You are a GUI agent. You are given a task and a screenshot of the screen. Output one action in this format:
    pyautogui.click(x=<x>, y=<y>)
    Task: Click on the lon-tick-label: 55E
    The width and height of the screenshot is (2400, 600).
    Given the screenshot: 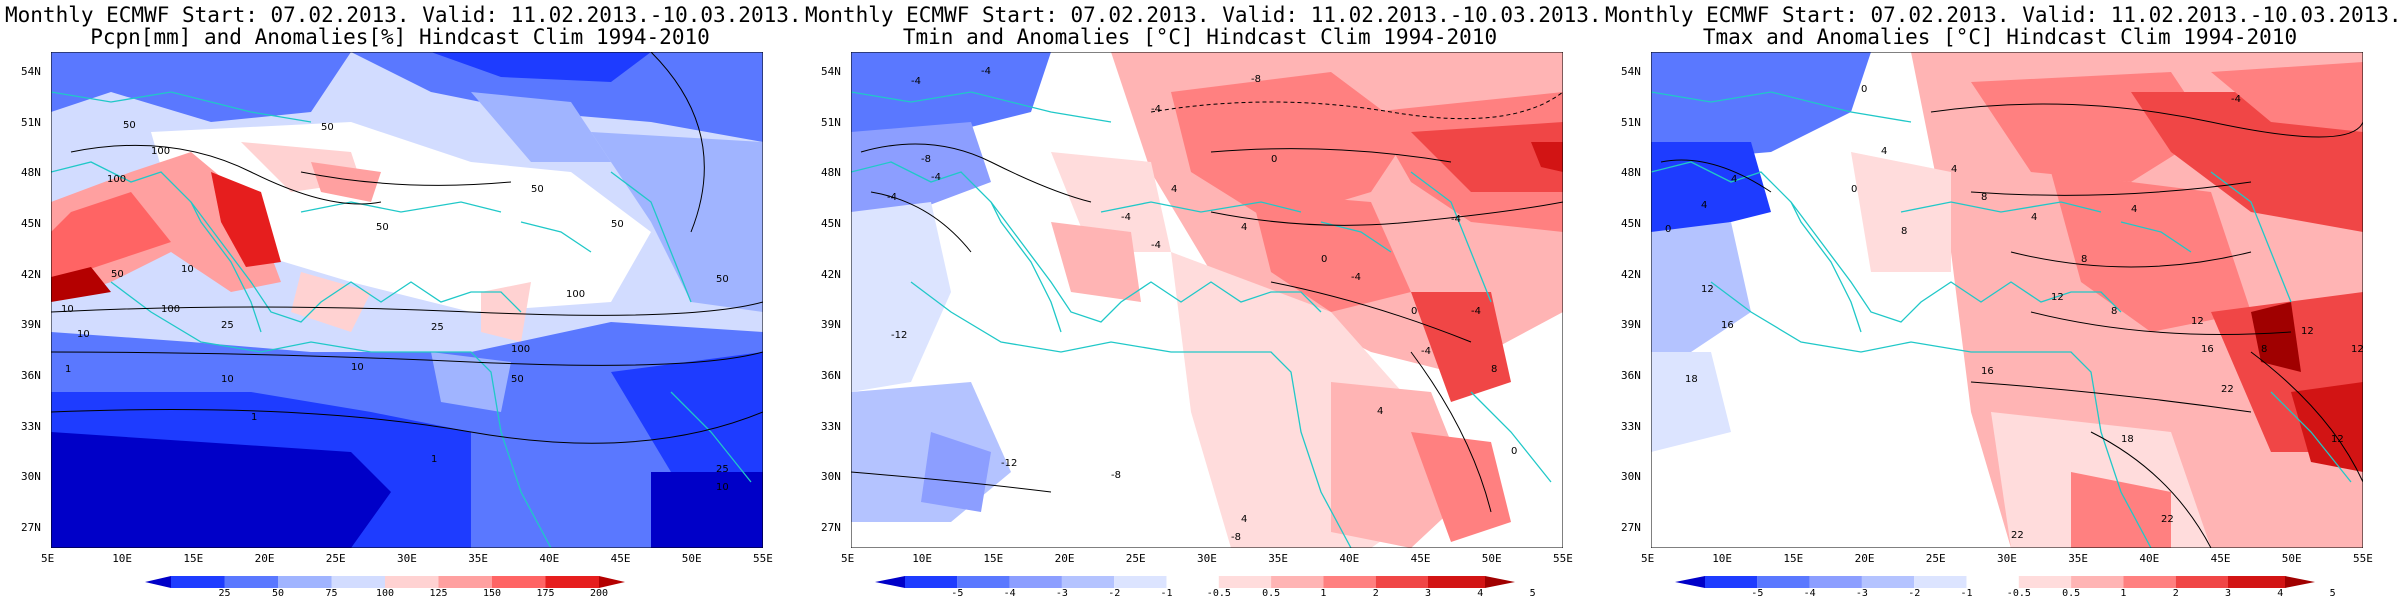 What is the action you would take?
    pyautogui.click(x=1563, y=558)
    